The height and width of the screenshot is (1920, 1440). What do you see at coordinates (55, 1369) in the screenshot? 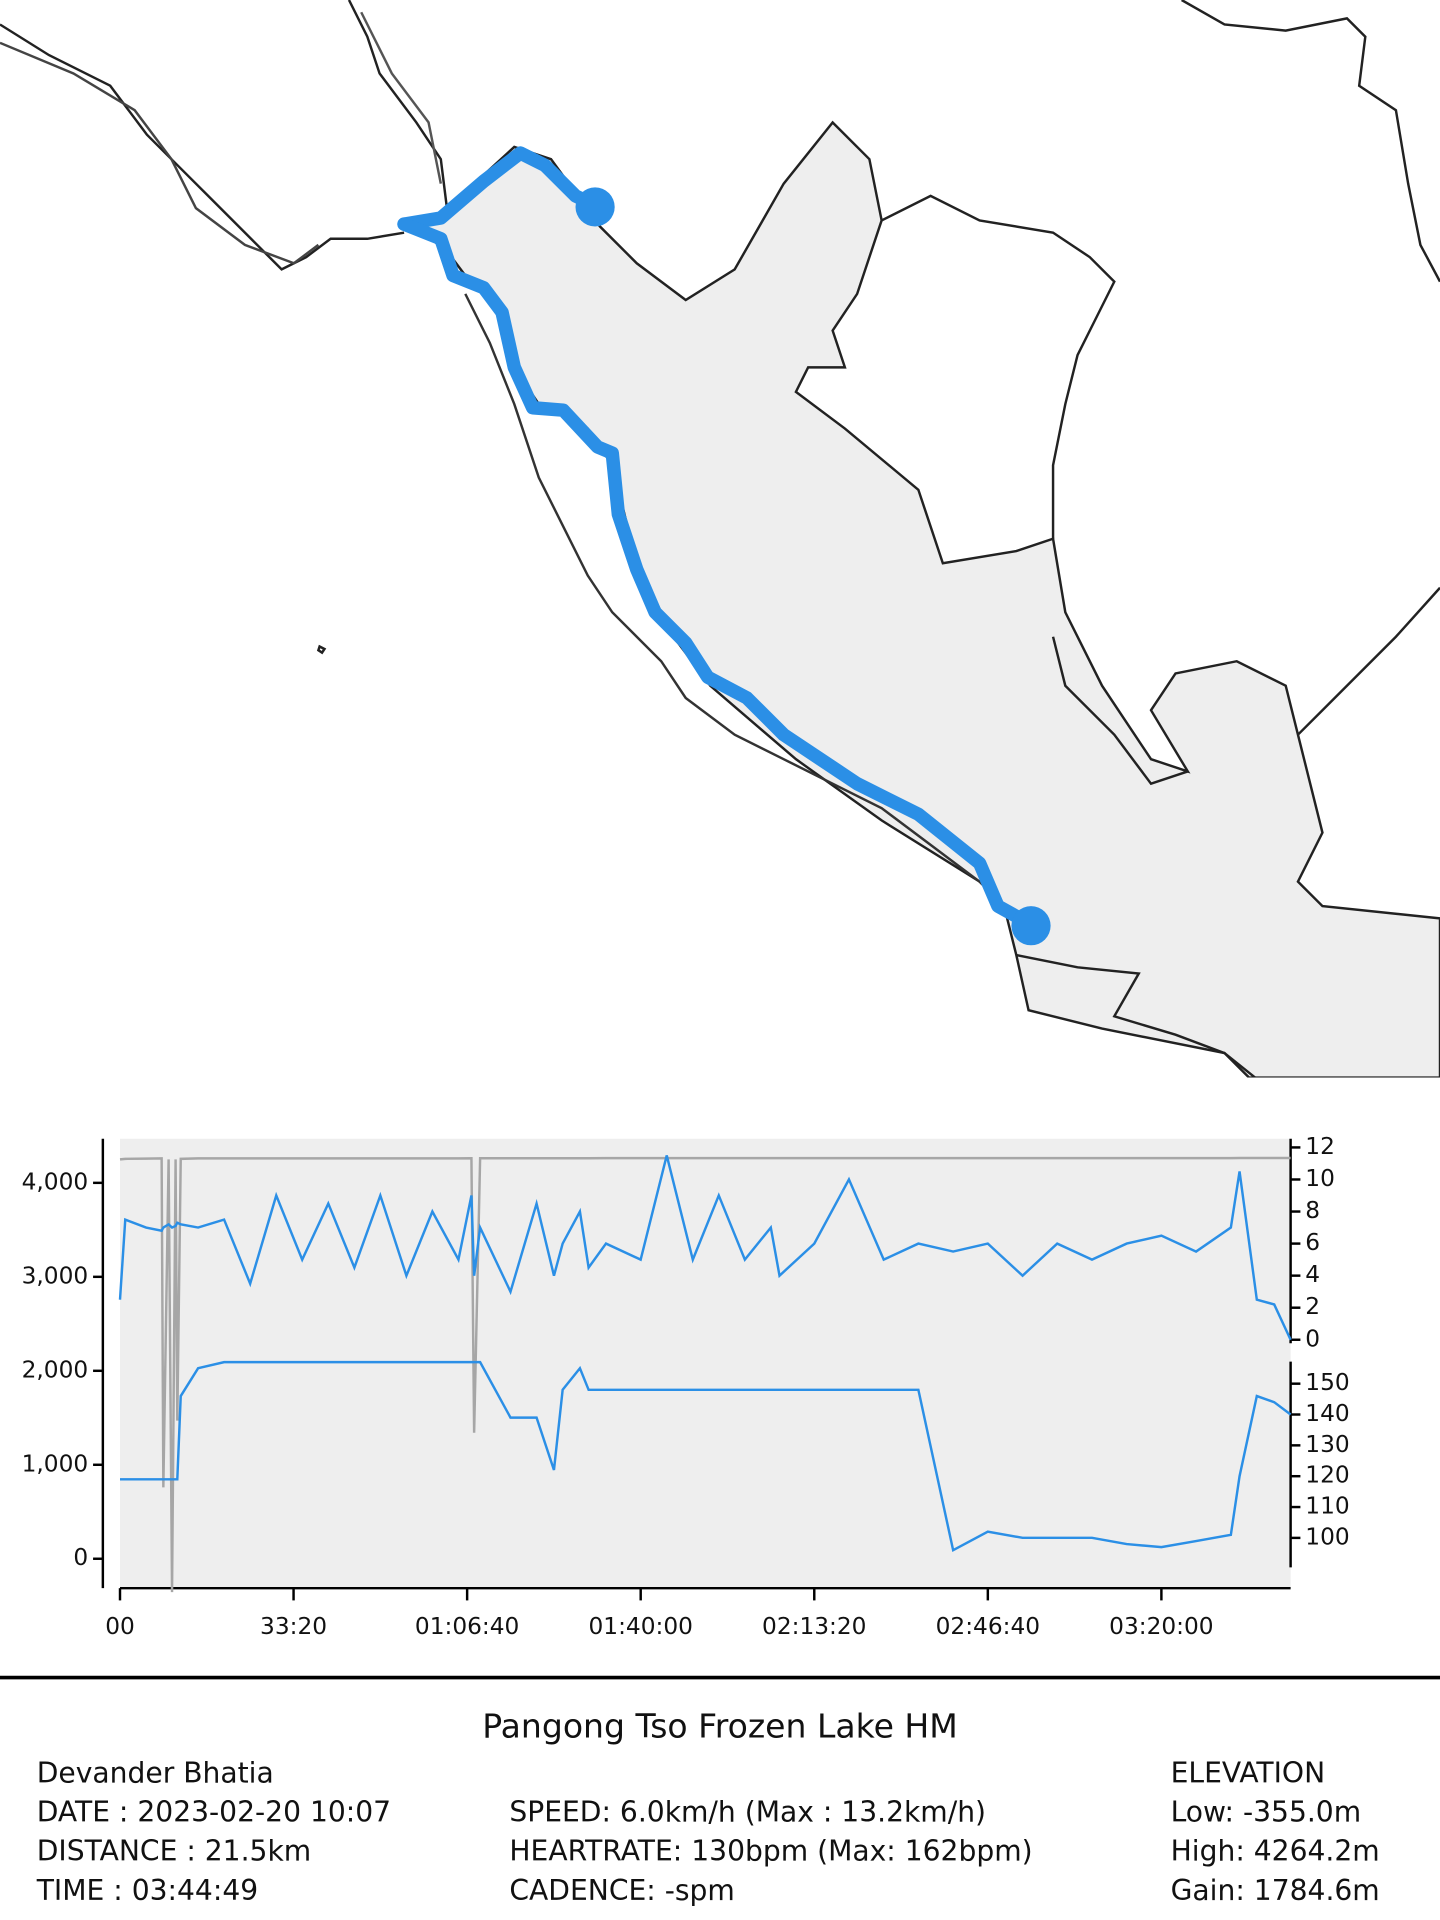
I see `yticks-tick-label: 2,000` at bounding box center [55, 1369].